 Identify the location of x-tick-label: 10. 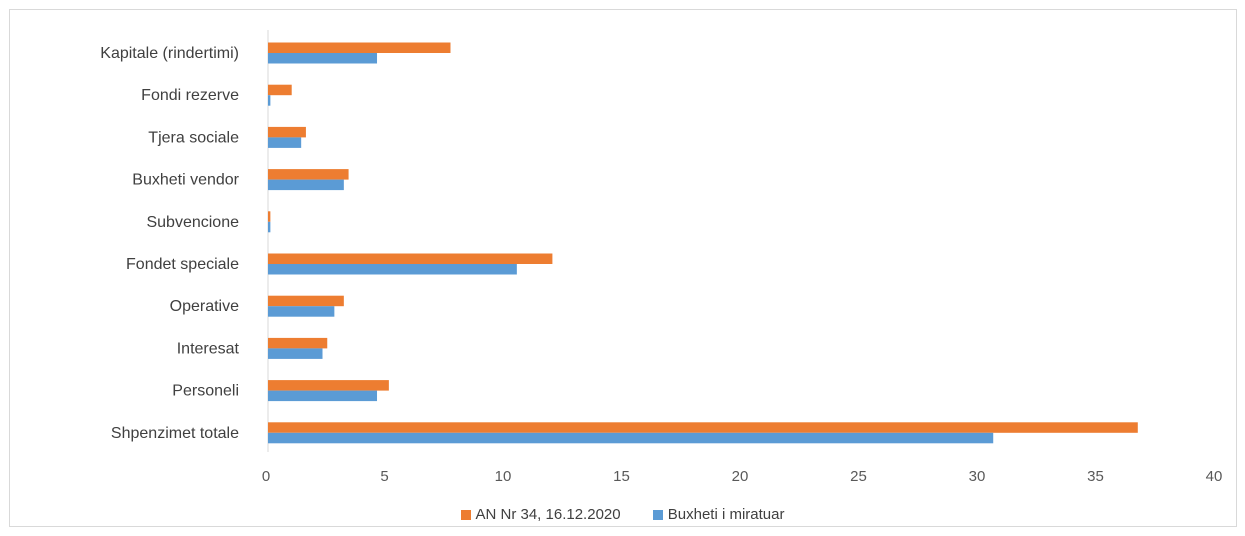
(503, 476).